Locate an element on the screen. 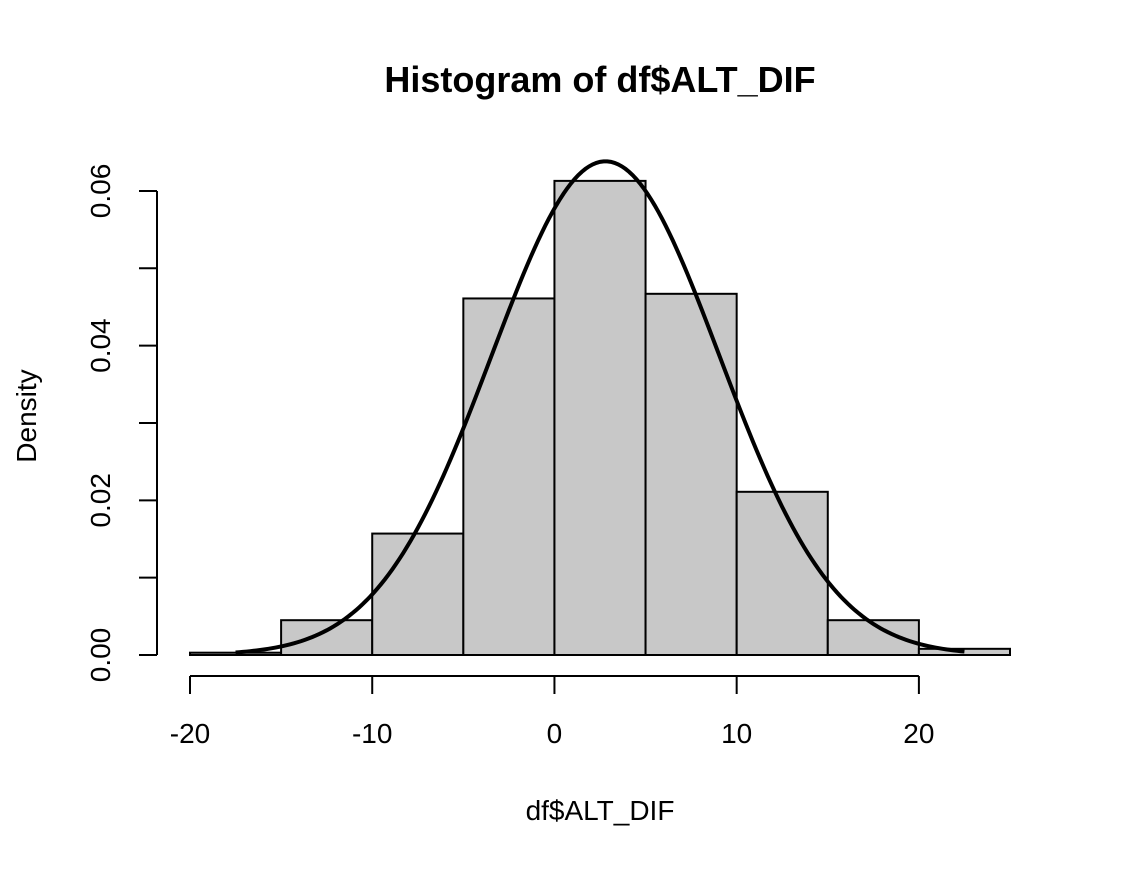 This screenshot has width=1124, height=870. x-tick-label: 0 is located at coordinates (555, 733).